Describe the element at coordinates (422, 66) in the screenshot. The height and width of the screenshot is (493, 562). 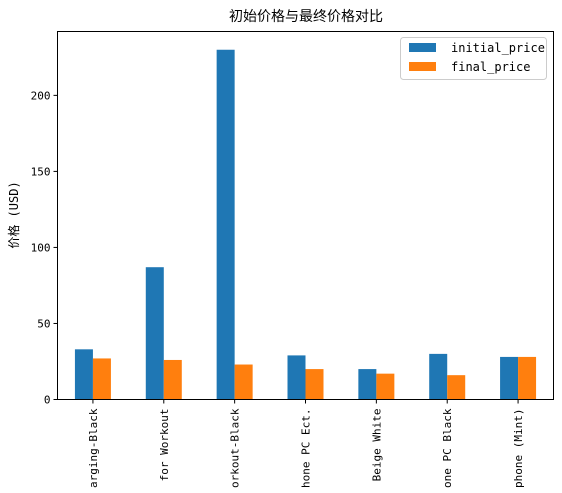
I see `legend-swatch-final_price` at that location.